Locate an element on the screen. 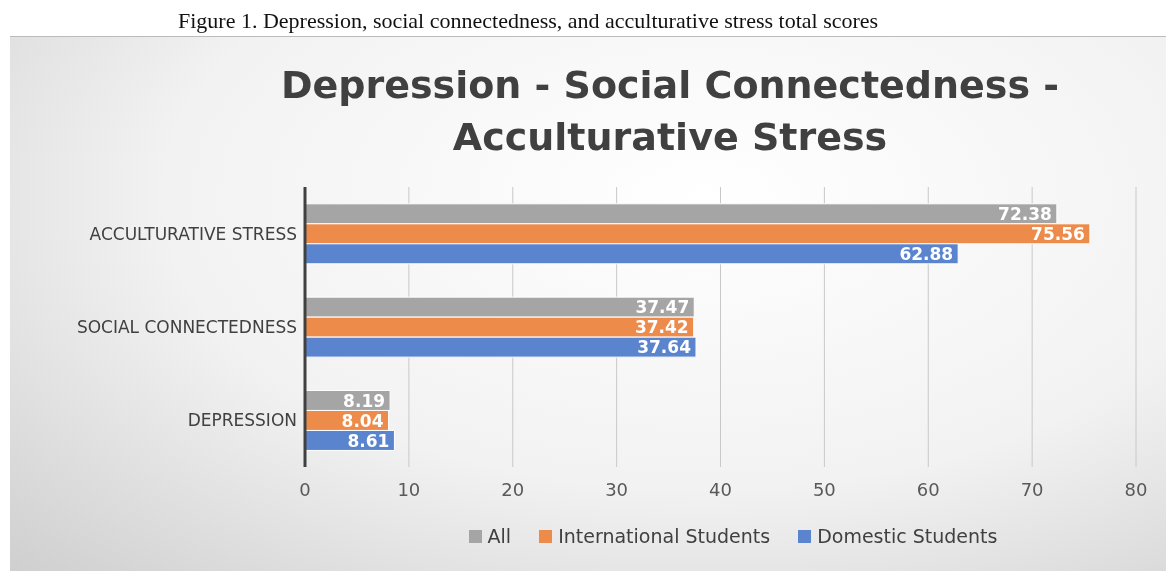 This screenshot has width=1174, height=578. data-label: 37.64 is located at coordinates (664, 347).